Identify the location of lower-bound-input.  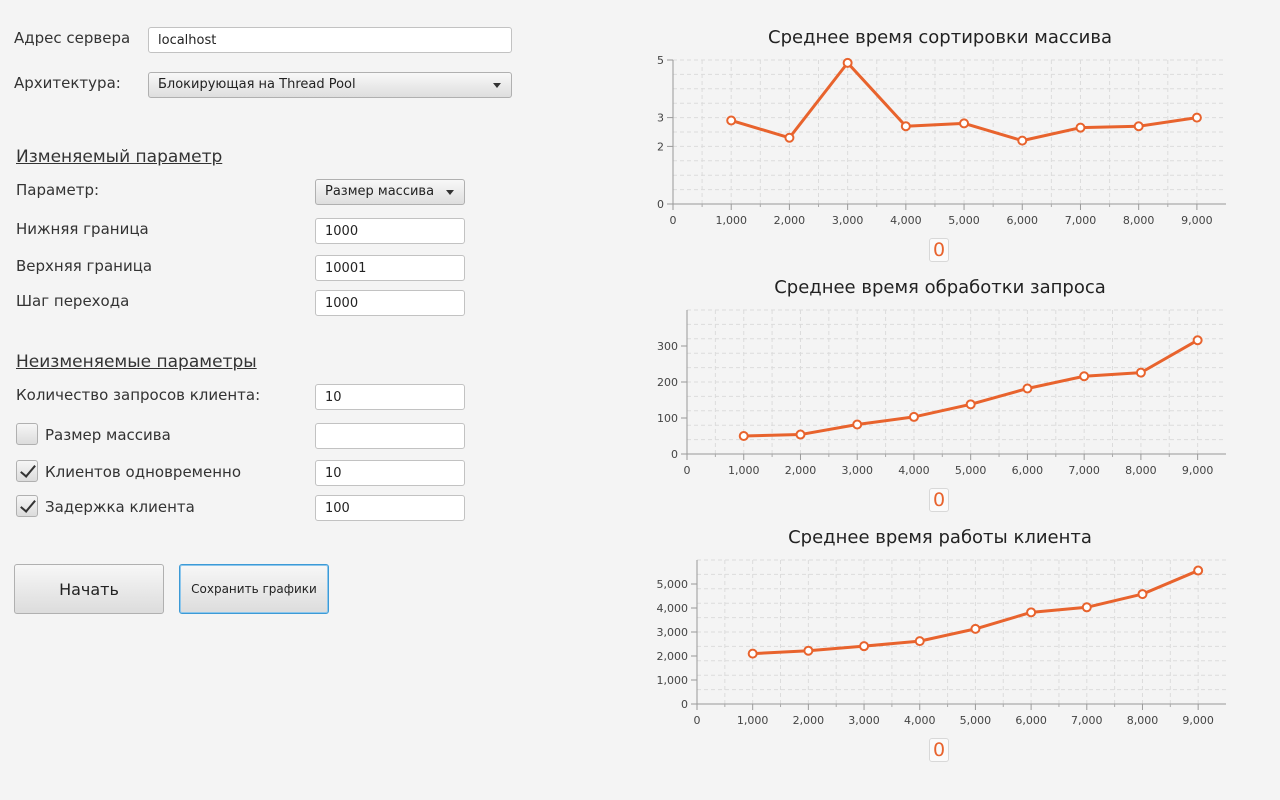
(390, 231).